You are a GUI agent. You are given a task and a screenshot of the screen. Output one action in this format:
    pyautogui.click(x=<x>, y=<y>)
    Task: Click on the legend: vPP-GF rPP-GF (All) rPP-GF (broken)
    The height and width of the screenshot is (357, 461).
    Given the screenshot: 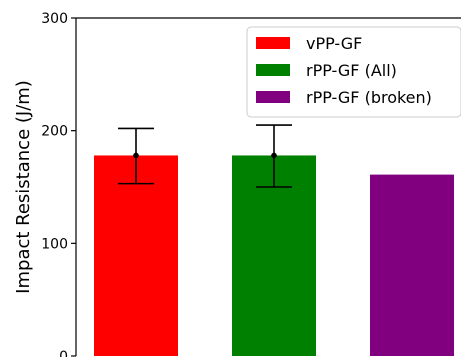 What is the action you would take?
    pyautogui.click(x=353, y=72)
    